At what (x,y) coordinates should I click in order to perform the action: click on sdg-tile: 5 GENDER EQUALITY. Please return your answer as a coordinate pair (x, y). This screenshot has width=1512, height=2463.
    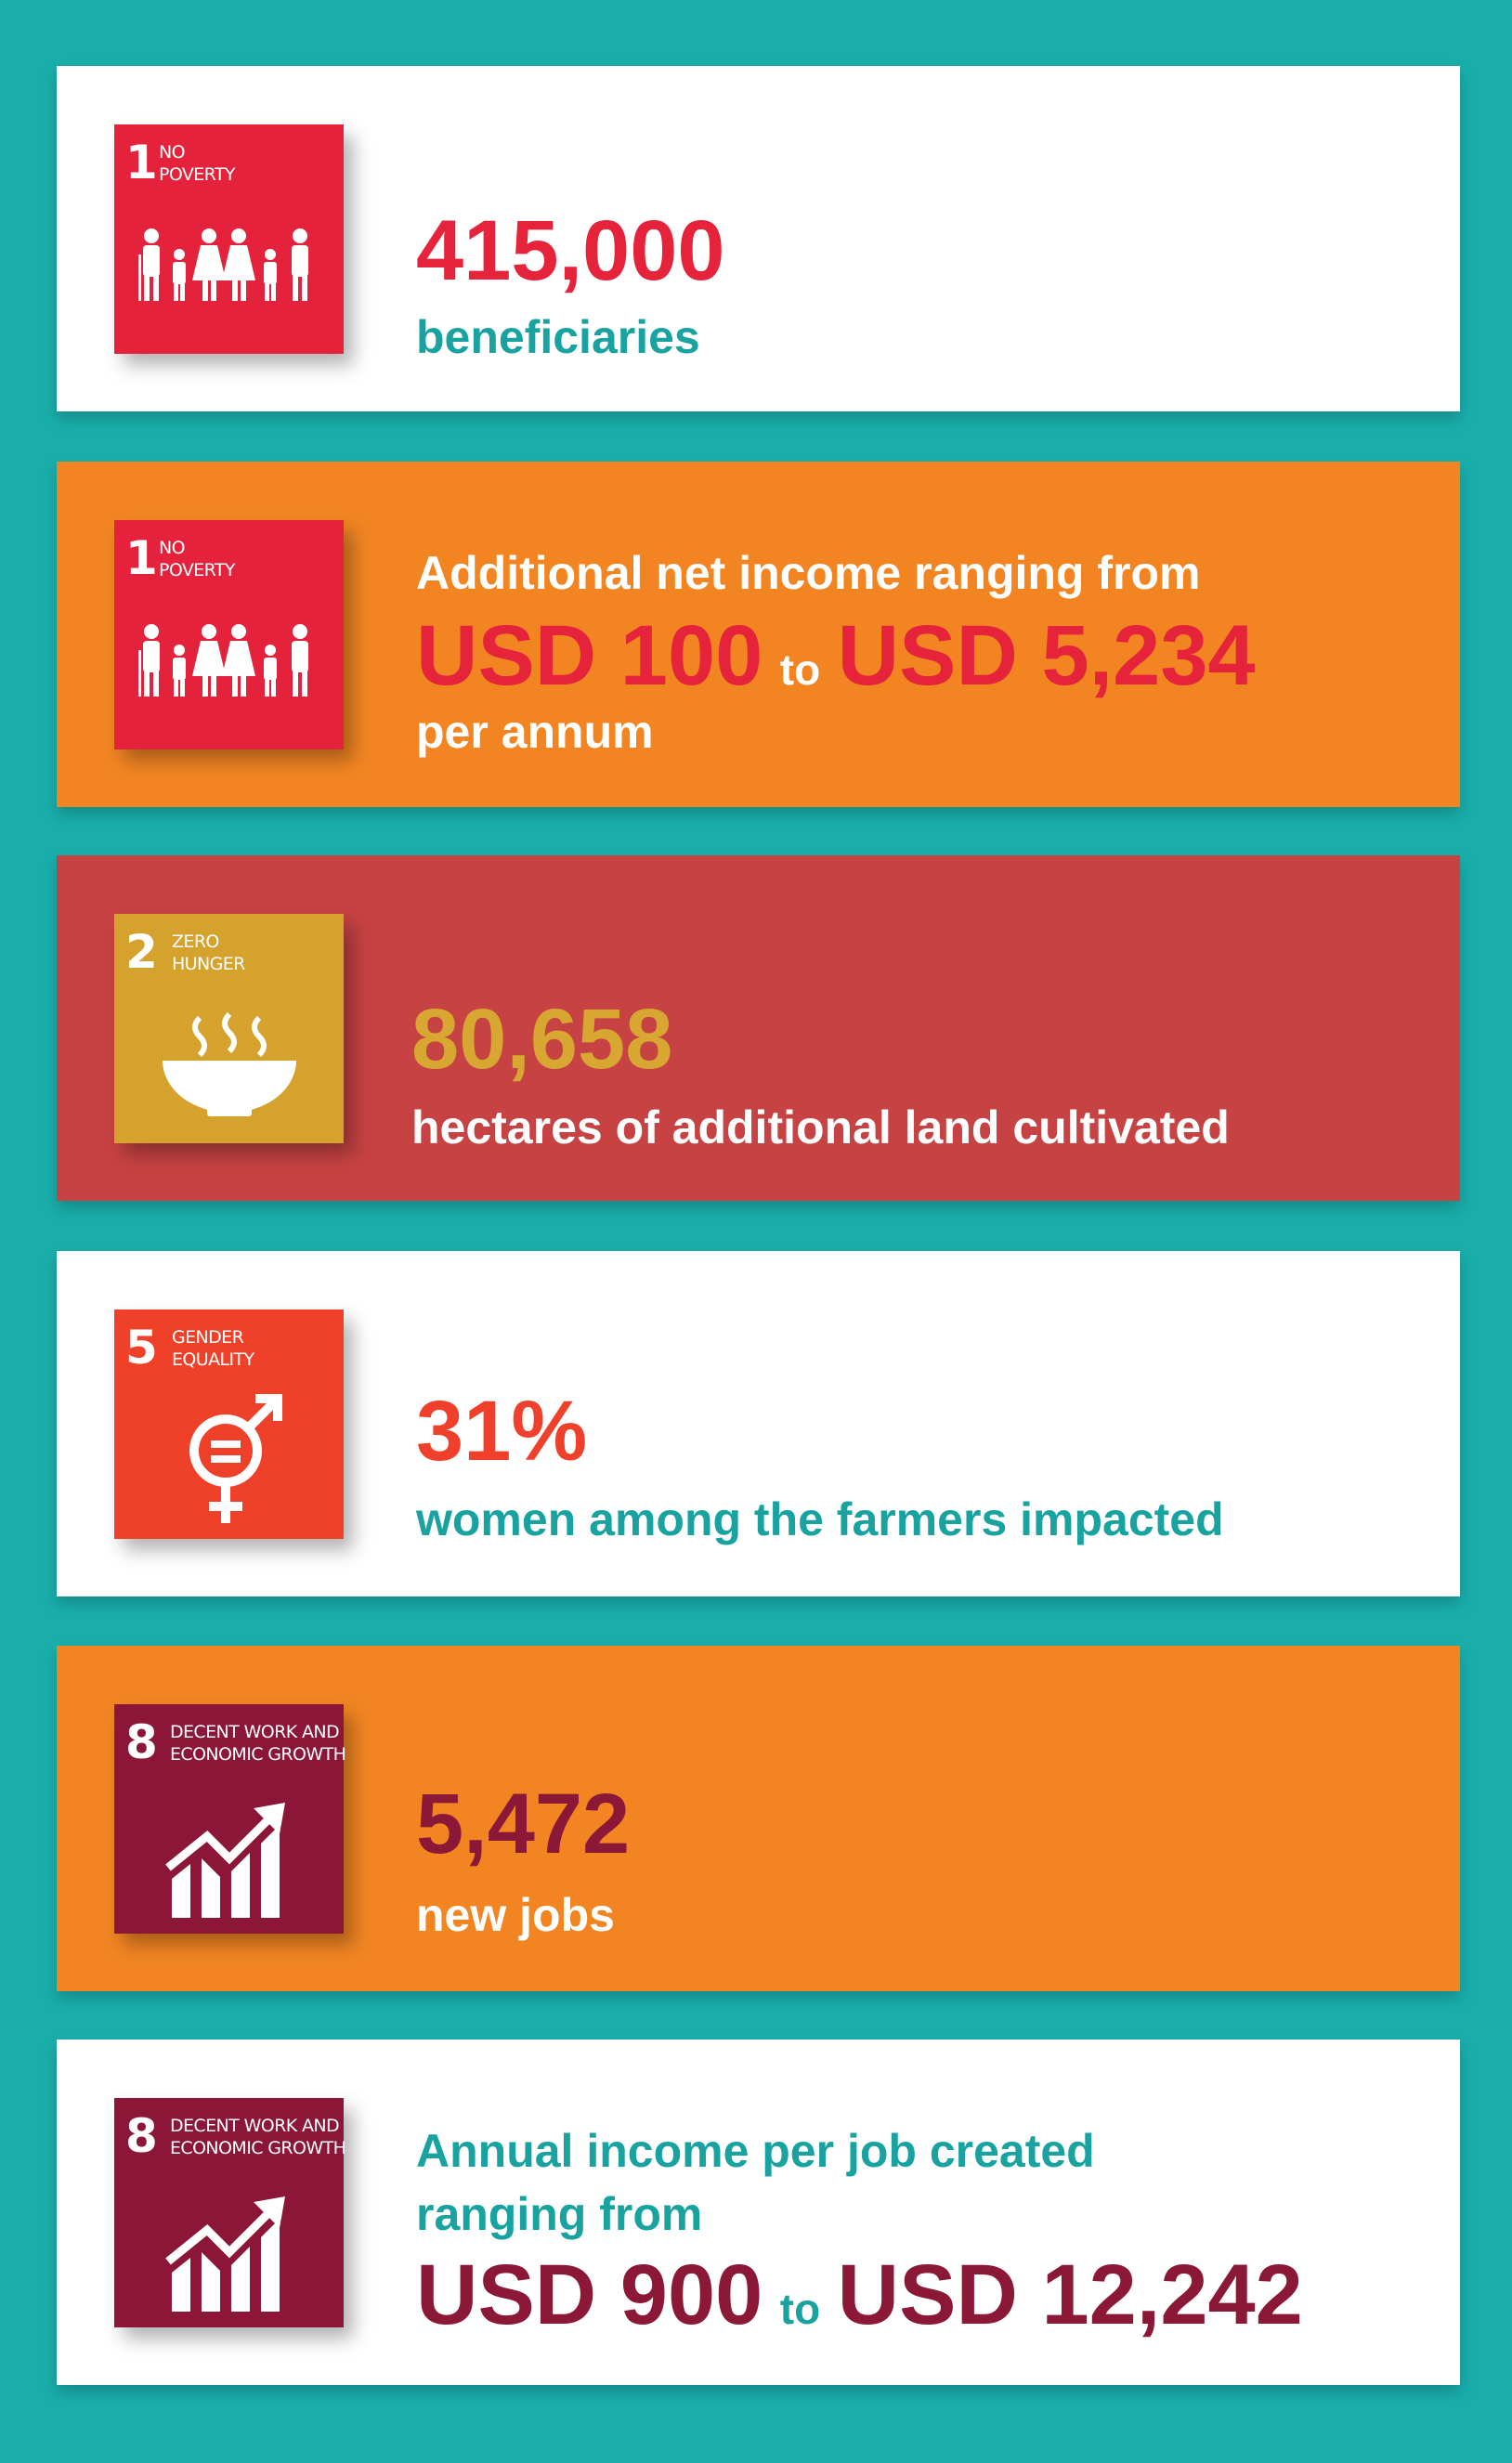
    Looking at the image, I should click on (229, 1424).